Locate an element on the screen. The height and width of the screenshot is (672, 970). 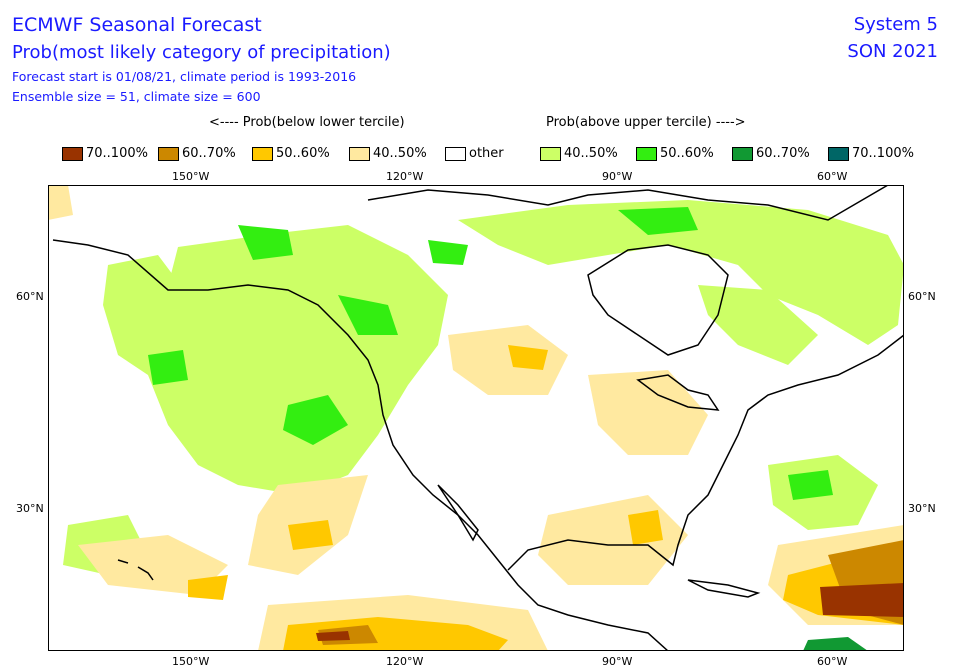
lon-label-top-60w: 60°W is located at coordinates (832, 176).